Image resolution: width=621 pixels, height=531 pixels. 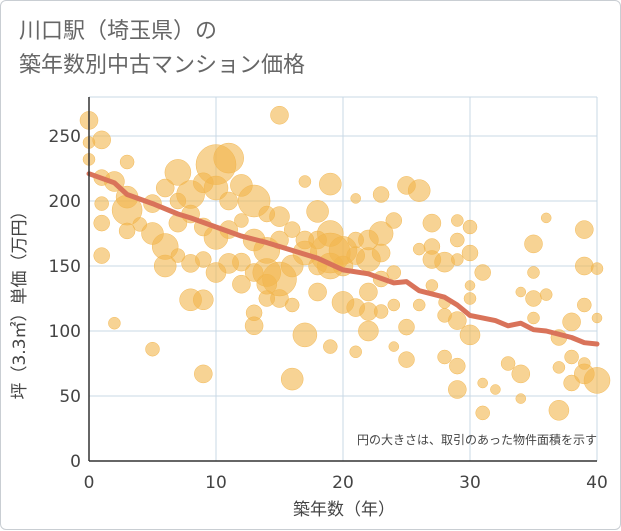 I want to click on size-legend-note: 円の大きさは、取引のあった物件面積を示す, so click(x=477, y=439).